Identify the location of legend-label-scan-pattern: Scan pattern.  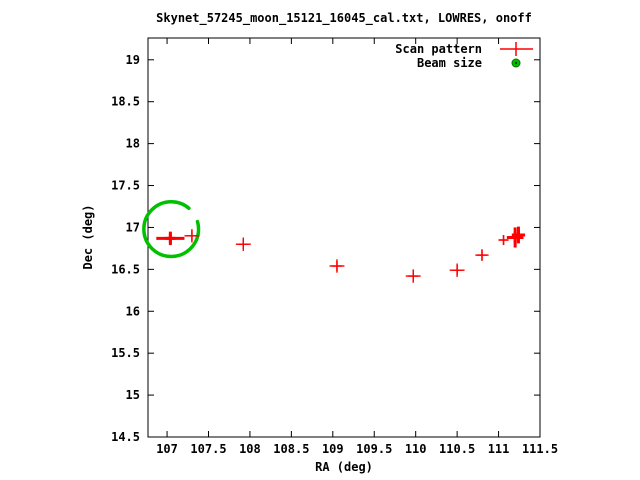
(438, 49).